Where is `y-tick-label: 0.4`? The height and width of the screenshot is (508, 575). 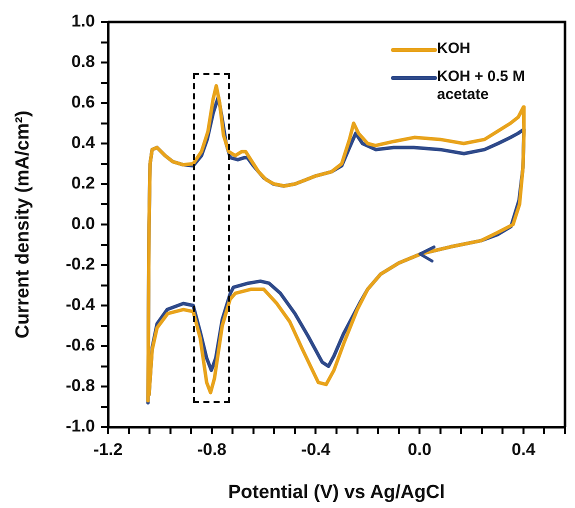
y-tick-label: 0.4 is located at coordinates (83, 142).